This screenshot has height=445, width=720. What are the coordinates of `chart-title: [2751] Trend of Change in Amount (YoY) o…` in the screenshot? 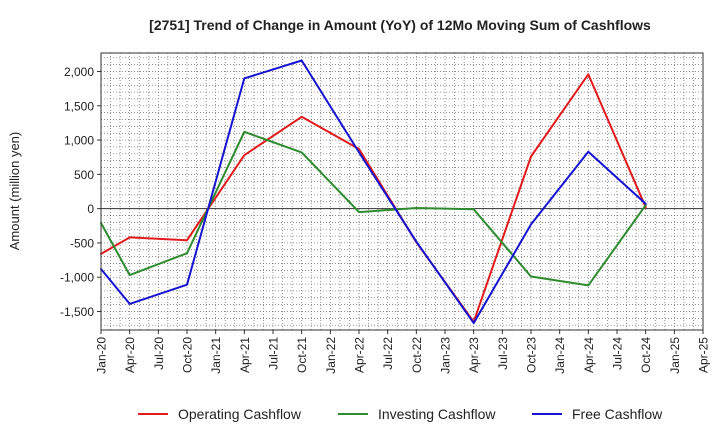 It's located at (400, 25).